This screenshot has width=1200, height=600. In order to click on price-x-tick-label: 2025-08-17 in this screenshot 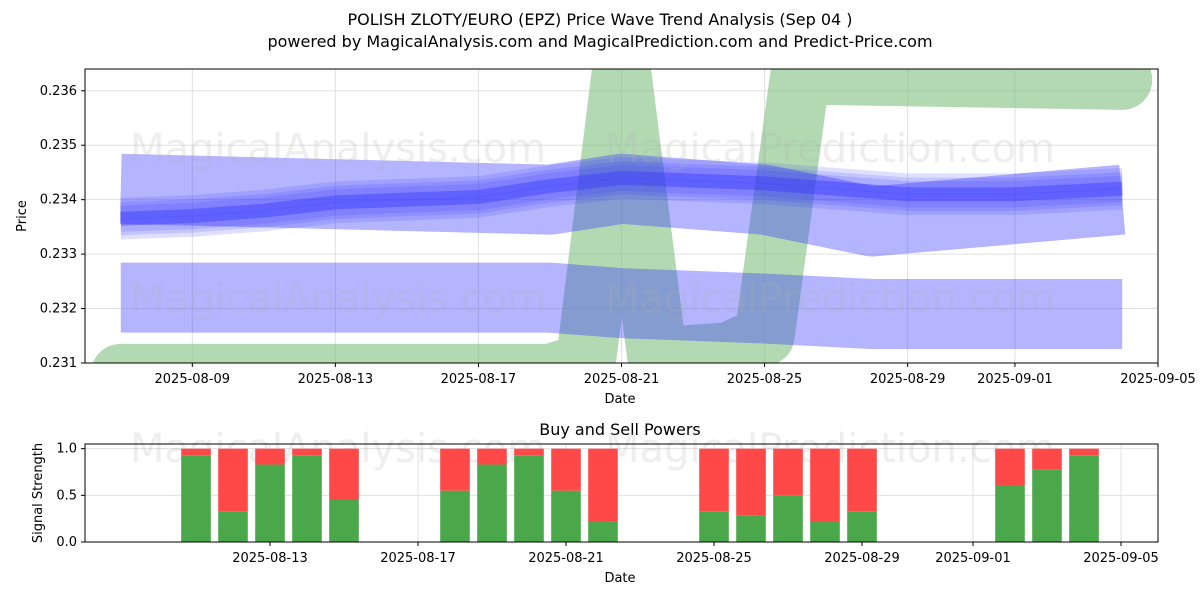, I will do `click(479, 379)`.